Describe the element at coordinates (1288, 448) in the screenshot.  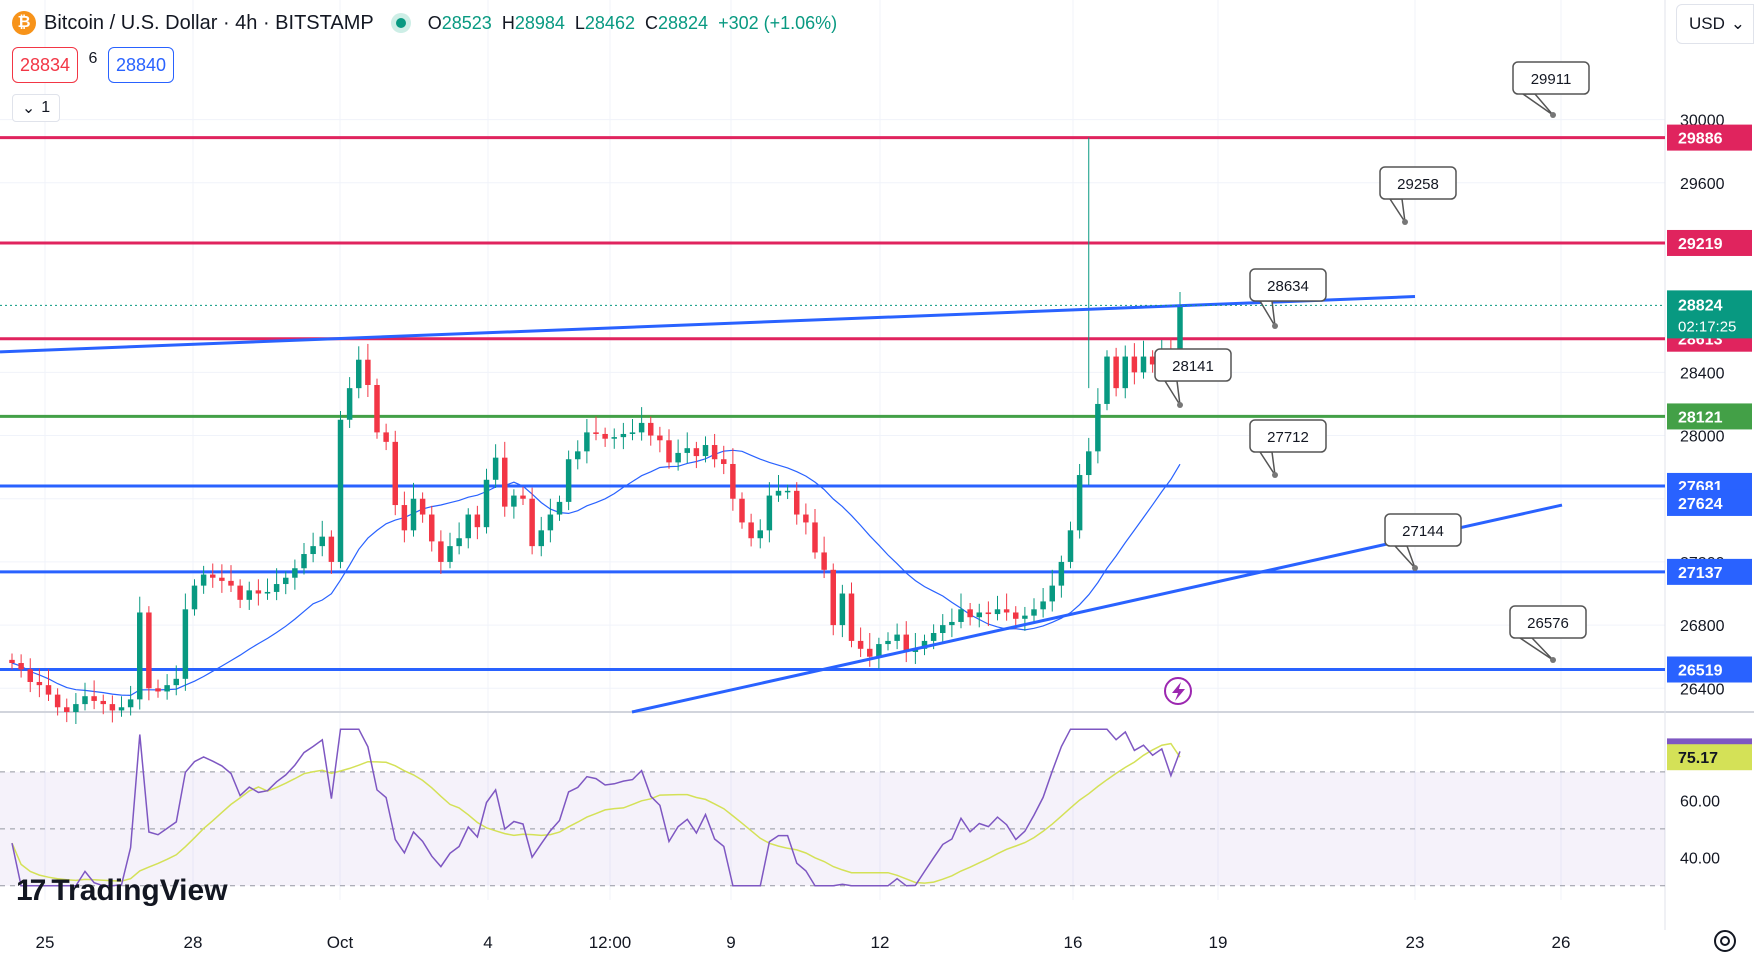
I see `price-callout: 27712` at that location.